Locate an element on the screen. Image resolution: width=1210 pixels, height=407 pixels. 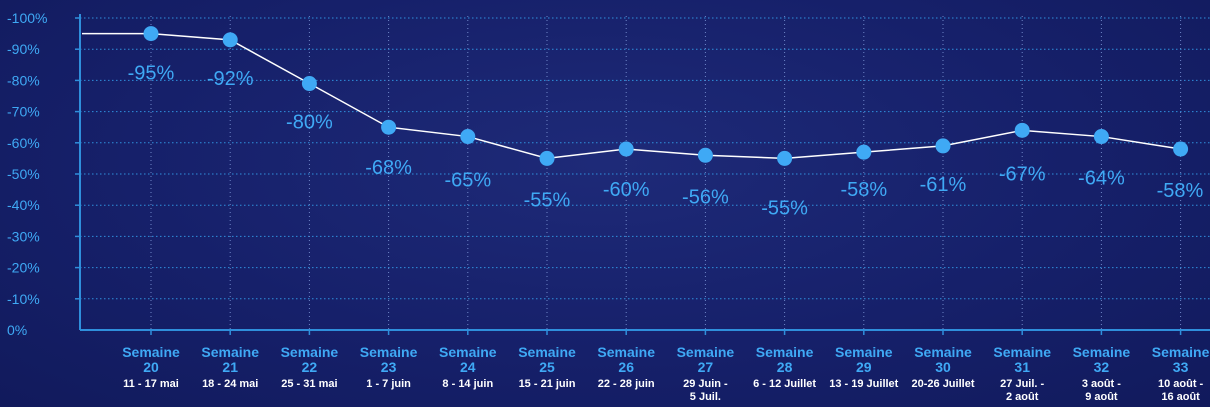
y-tick-label: -20% is located at coordinates (23, 268).